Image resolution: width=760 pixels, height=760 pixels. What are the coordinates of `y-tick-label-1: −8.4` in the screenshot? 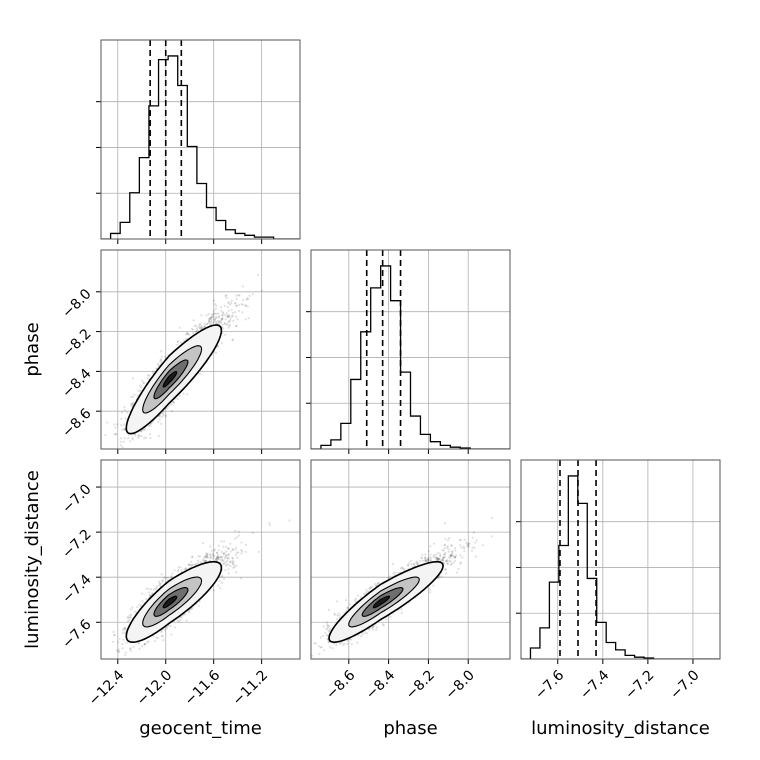 It's located at (76, 383).